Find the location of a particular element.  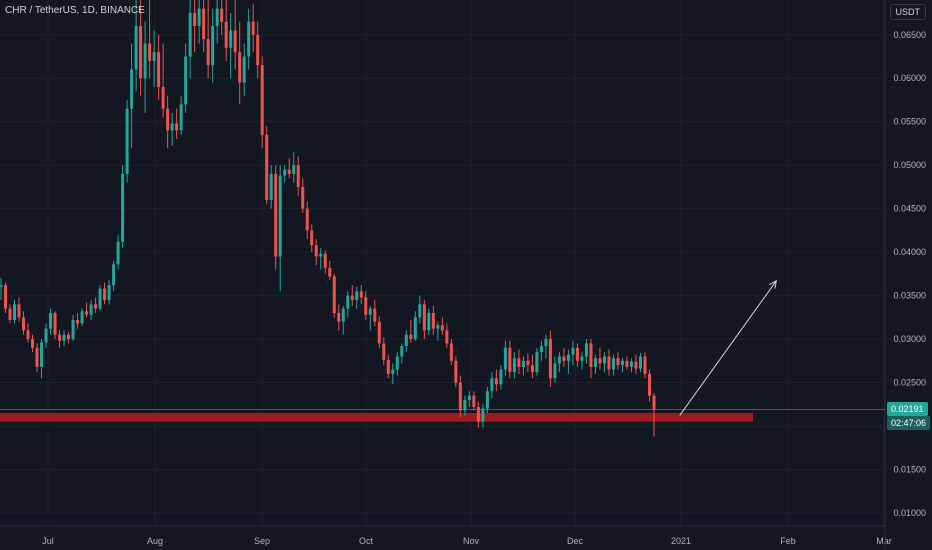

y-tick-label: 0.01500 is located at coordinates (909, 469).